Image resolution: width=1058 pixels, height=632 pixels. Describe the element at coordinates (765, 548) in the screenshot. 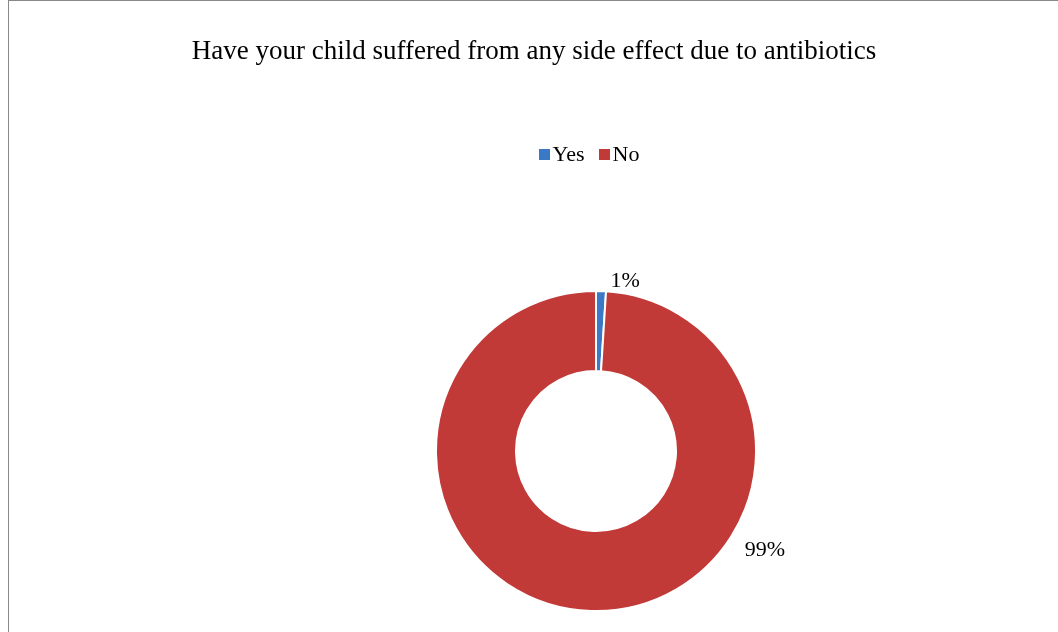

I see `data-label: 99%` at that location.